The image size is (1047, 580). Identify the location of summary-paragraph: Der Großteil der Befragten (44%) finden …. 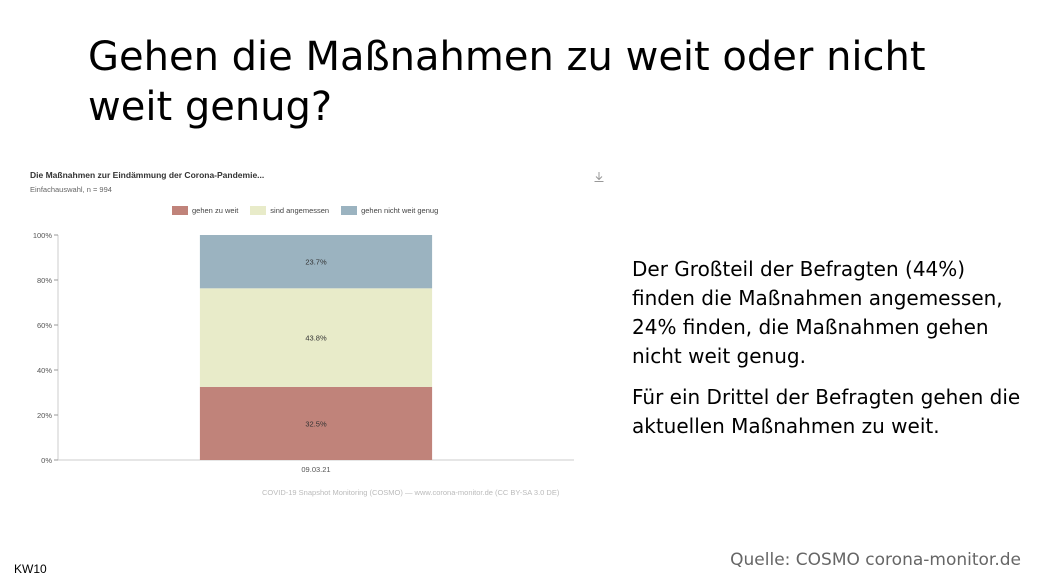
(817, 312).